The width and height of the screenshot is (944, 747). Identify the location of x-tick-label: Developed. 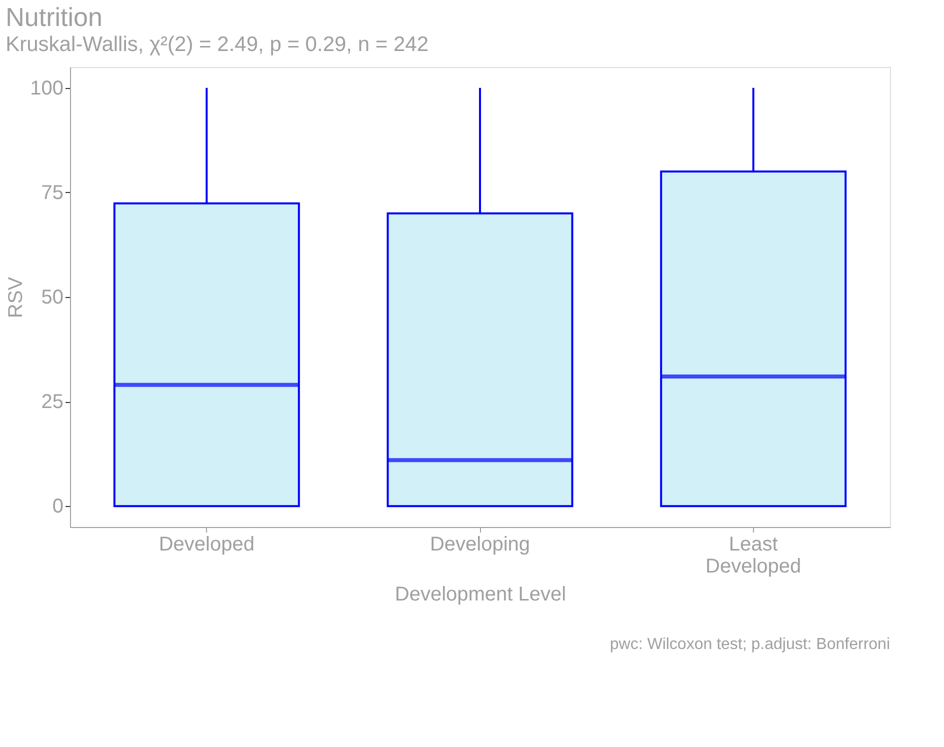
(206, 545).